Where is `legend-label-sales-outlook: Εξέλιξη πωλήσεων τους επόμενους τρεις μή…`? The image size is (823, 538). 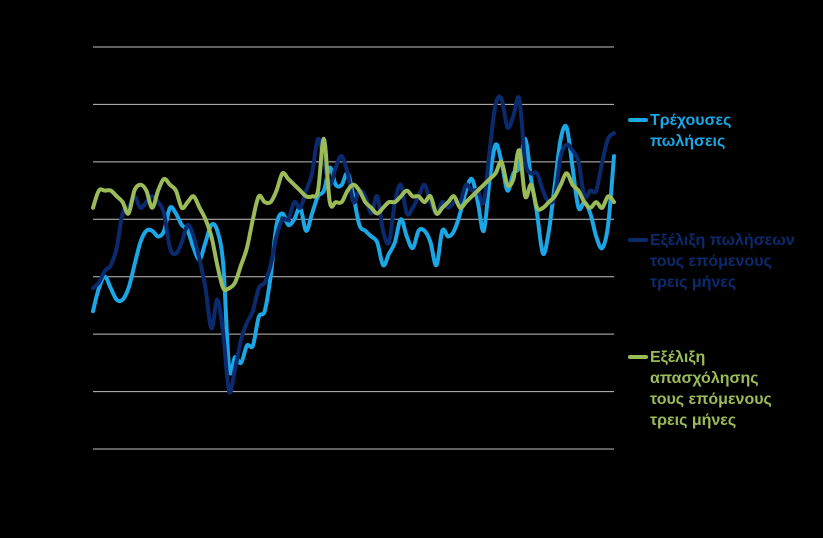 legend-label-sales-outlook: Εξέλιξη πωλήσεων τους επόμενους τρεις μή… is located at coordinates (722, 261).